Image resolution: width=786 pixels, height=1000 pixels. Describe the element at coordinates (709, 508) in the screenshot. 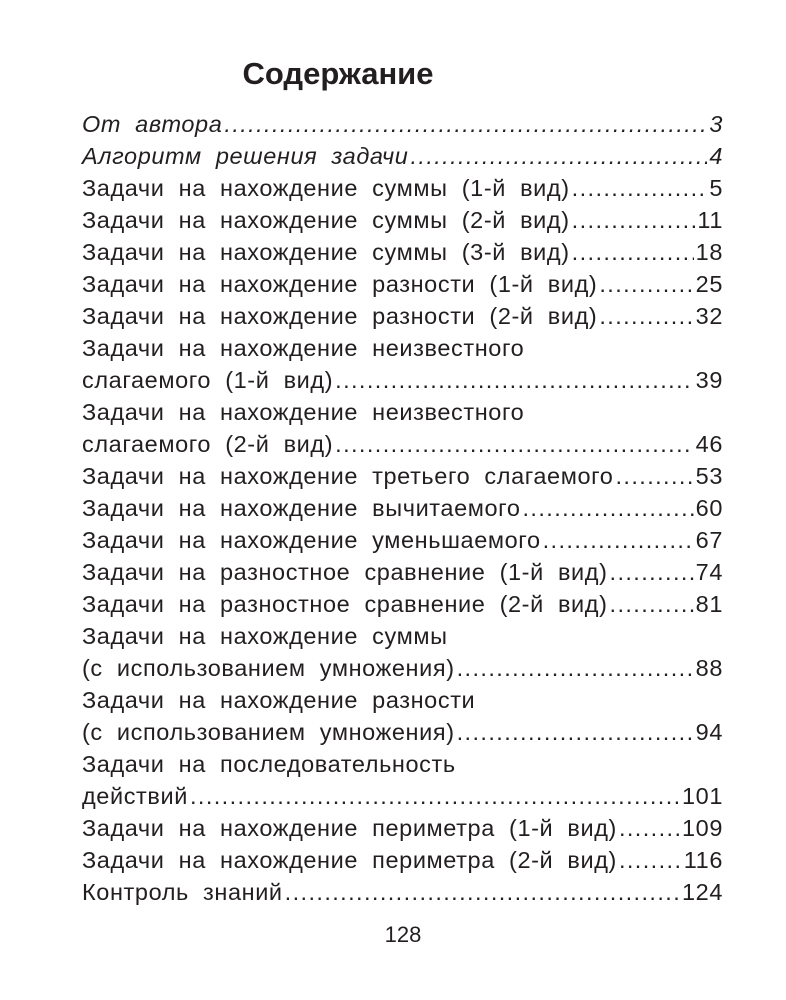

I see `toc-entry-page: 60` at that location.